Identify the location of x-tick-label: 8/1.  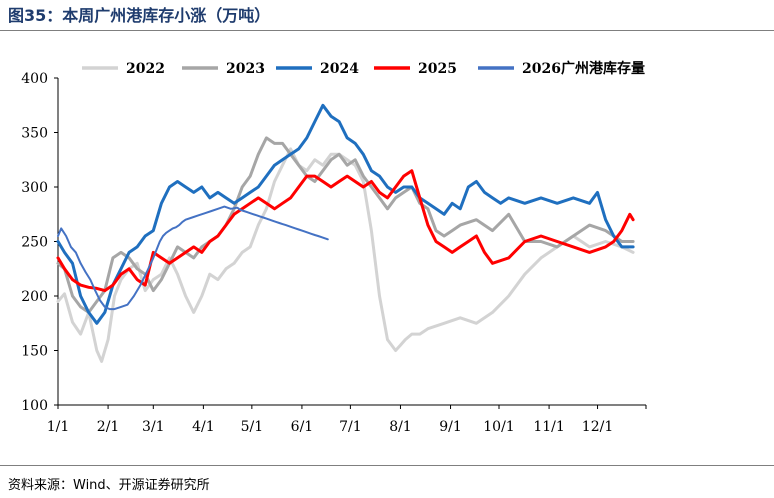
(400, 427).